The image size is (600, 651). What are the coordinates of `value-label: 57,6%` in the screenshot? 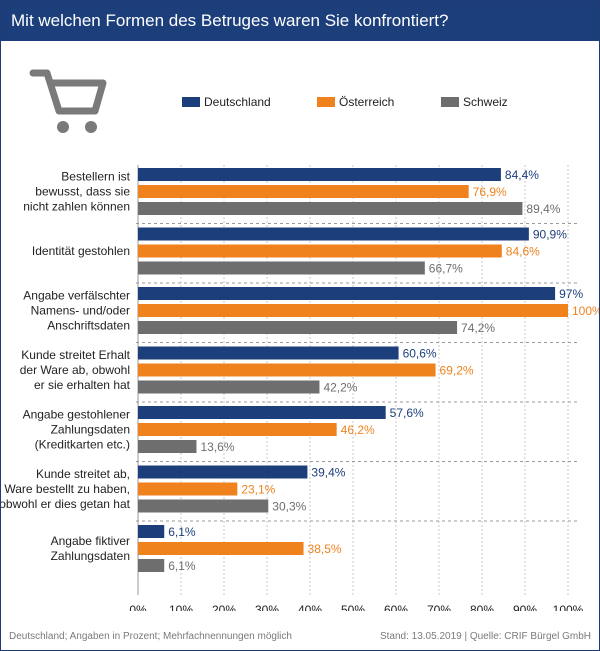 It's located at (407, 413).